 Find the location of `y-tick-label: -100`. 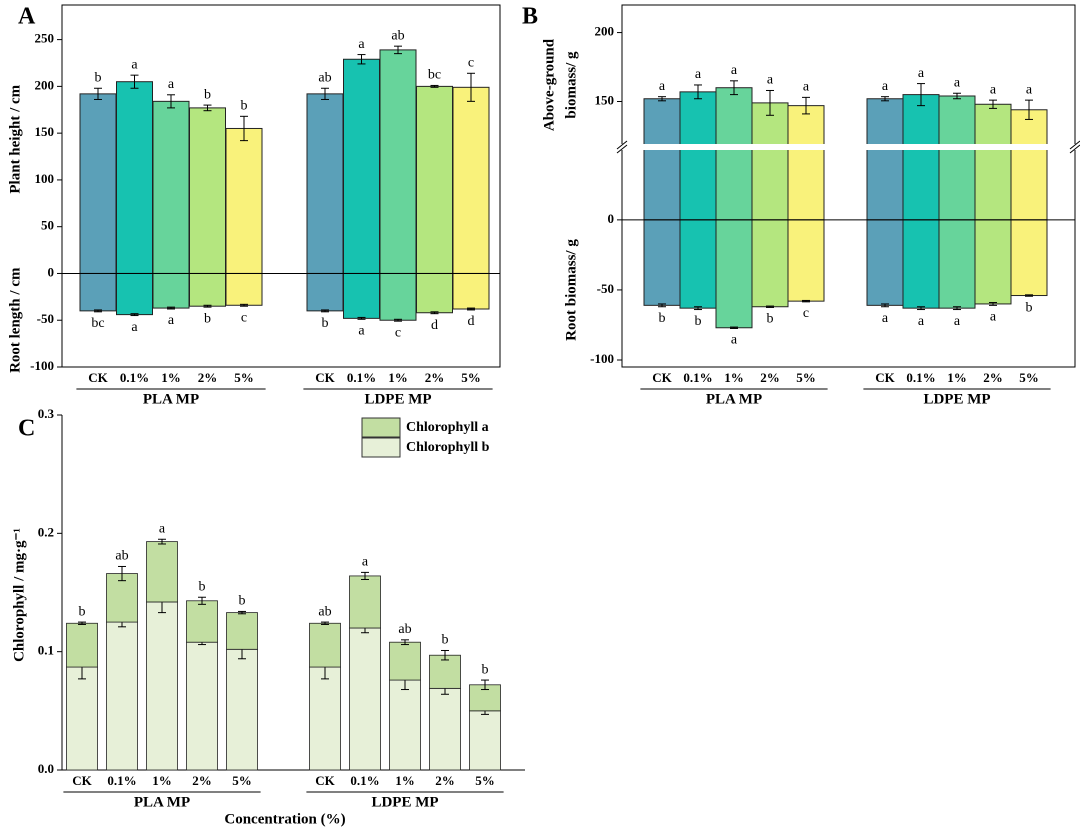

y-tick-label: -100 is located at coordinates (42, 365).